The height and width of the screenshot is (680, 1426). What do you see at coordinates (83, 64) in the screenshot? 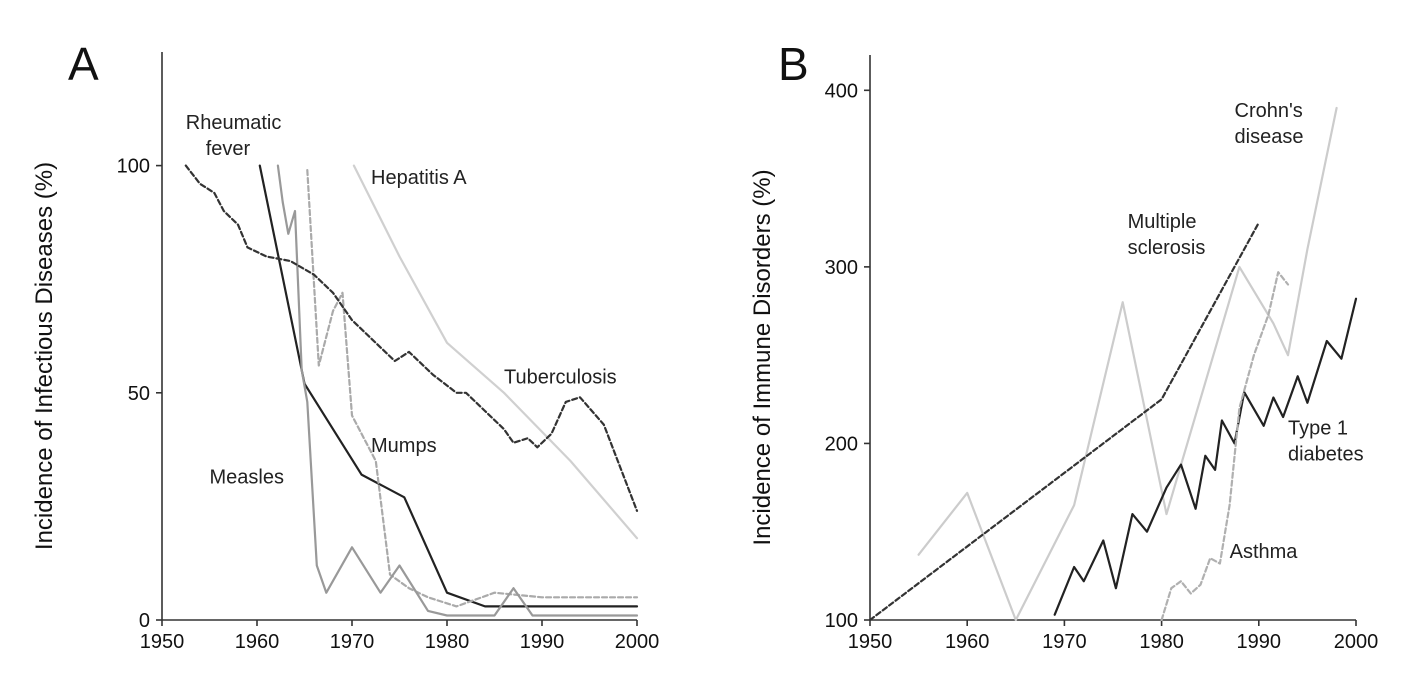
I see `panel-label: A` at bounding box center [83, 64].